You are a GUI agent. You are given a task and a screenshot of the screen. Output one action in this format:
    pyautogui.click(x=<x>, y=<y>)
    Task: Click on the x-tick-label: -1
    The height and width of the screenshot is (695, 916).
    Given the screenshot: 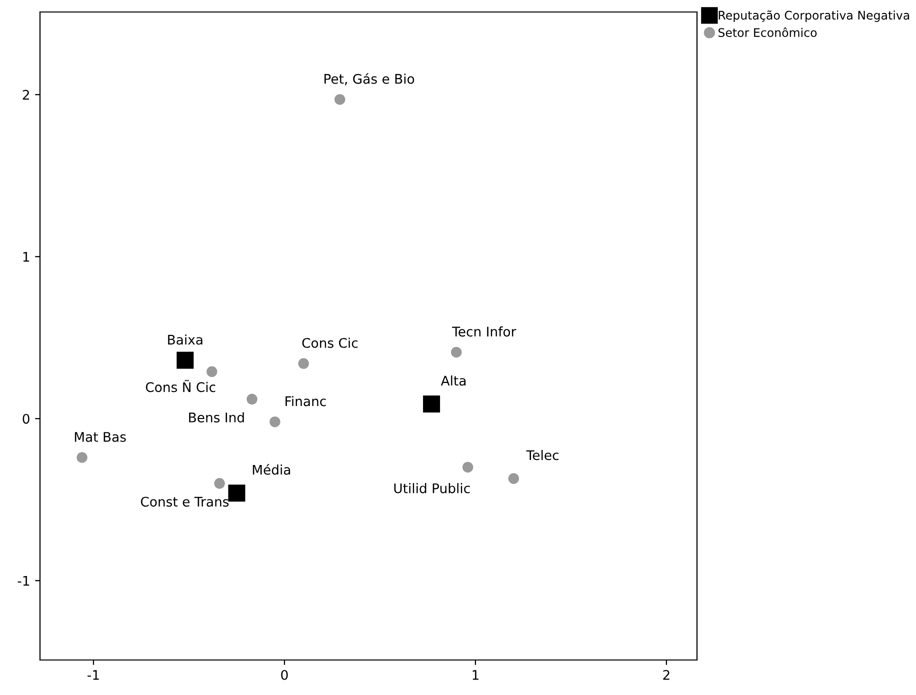 What is the action you would take?
    pyautogui.click(x=93, y=675)
    